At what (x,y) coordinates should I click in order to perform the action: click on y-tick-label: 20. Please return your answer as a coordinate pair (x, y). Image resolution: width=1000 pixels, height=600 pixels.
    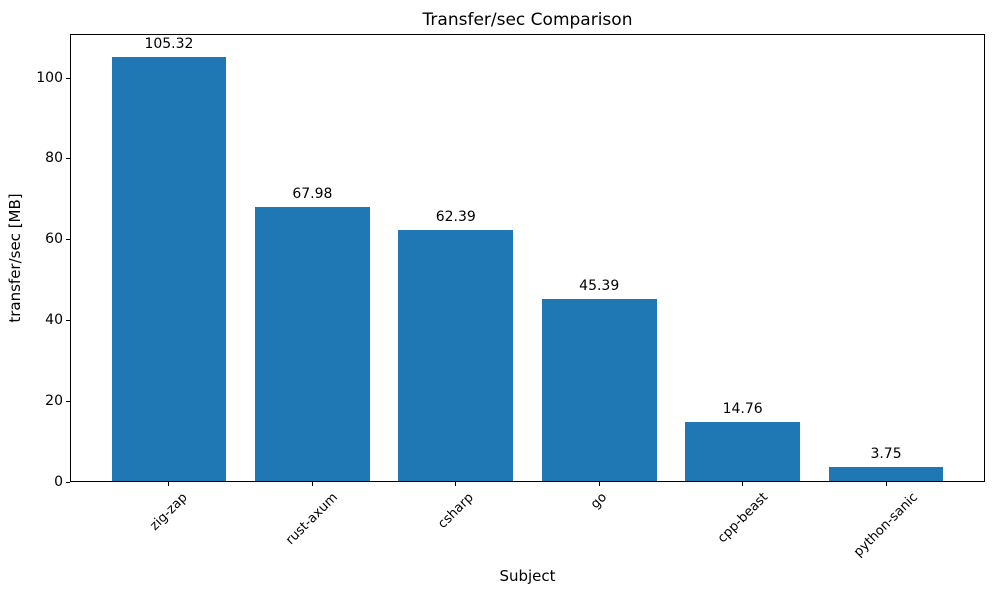
    Looking at the image, I should click on (54, 400).